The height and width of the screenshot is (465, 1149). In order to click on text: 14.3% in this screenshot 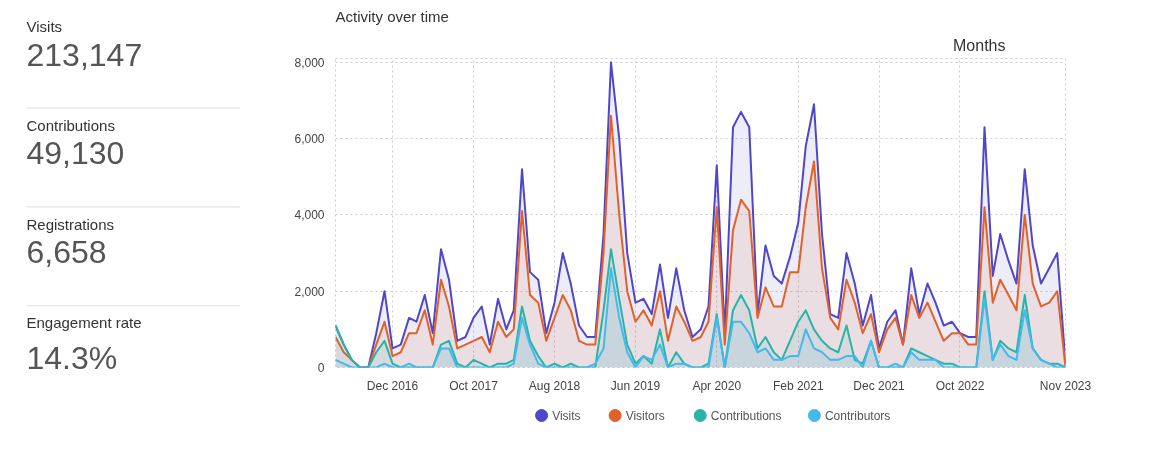, I will do `click(72, 358)`.